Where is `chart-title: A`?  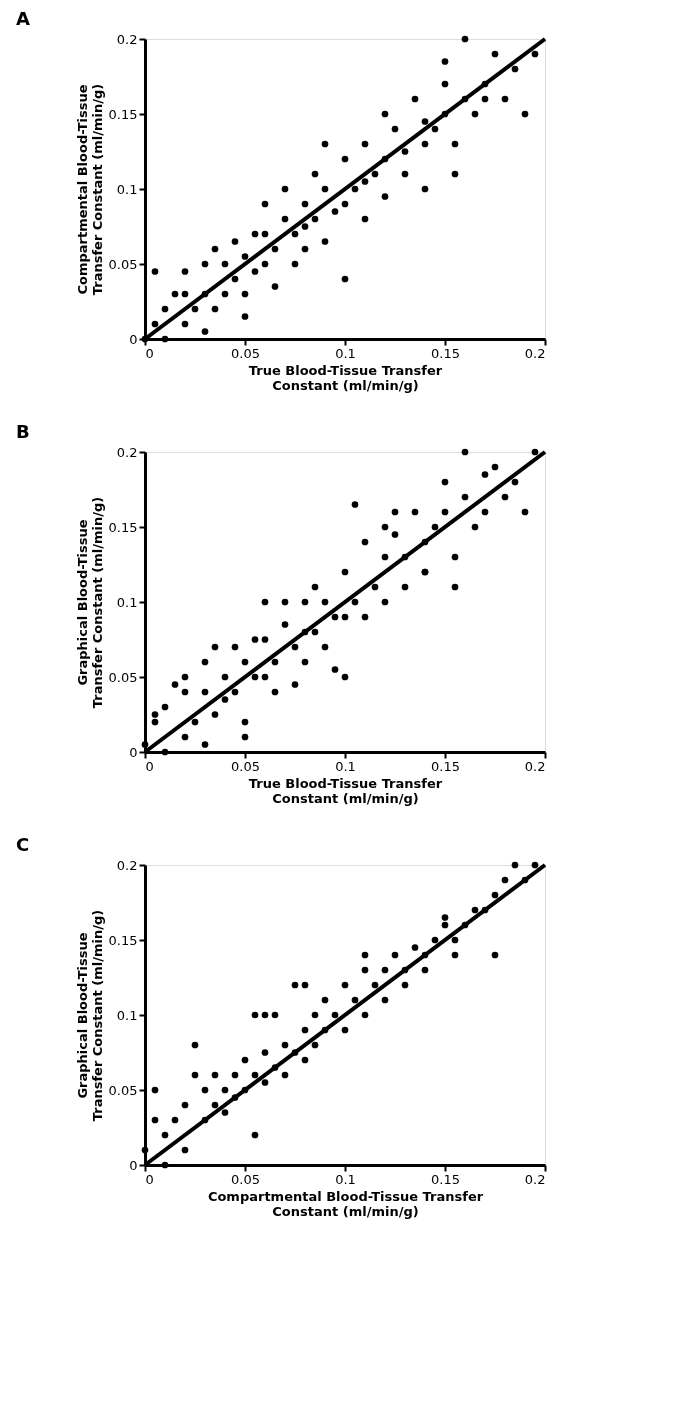 chart-title: A is located at coordinates (23, 18).